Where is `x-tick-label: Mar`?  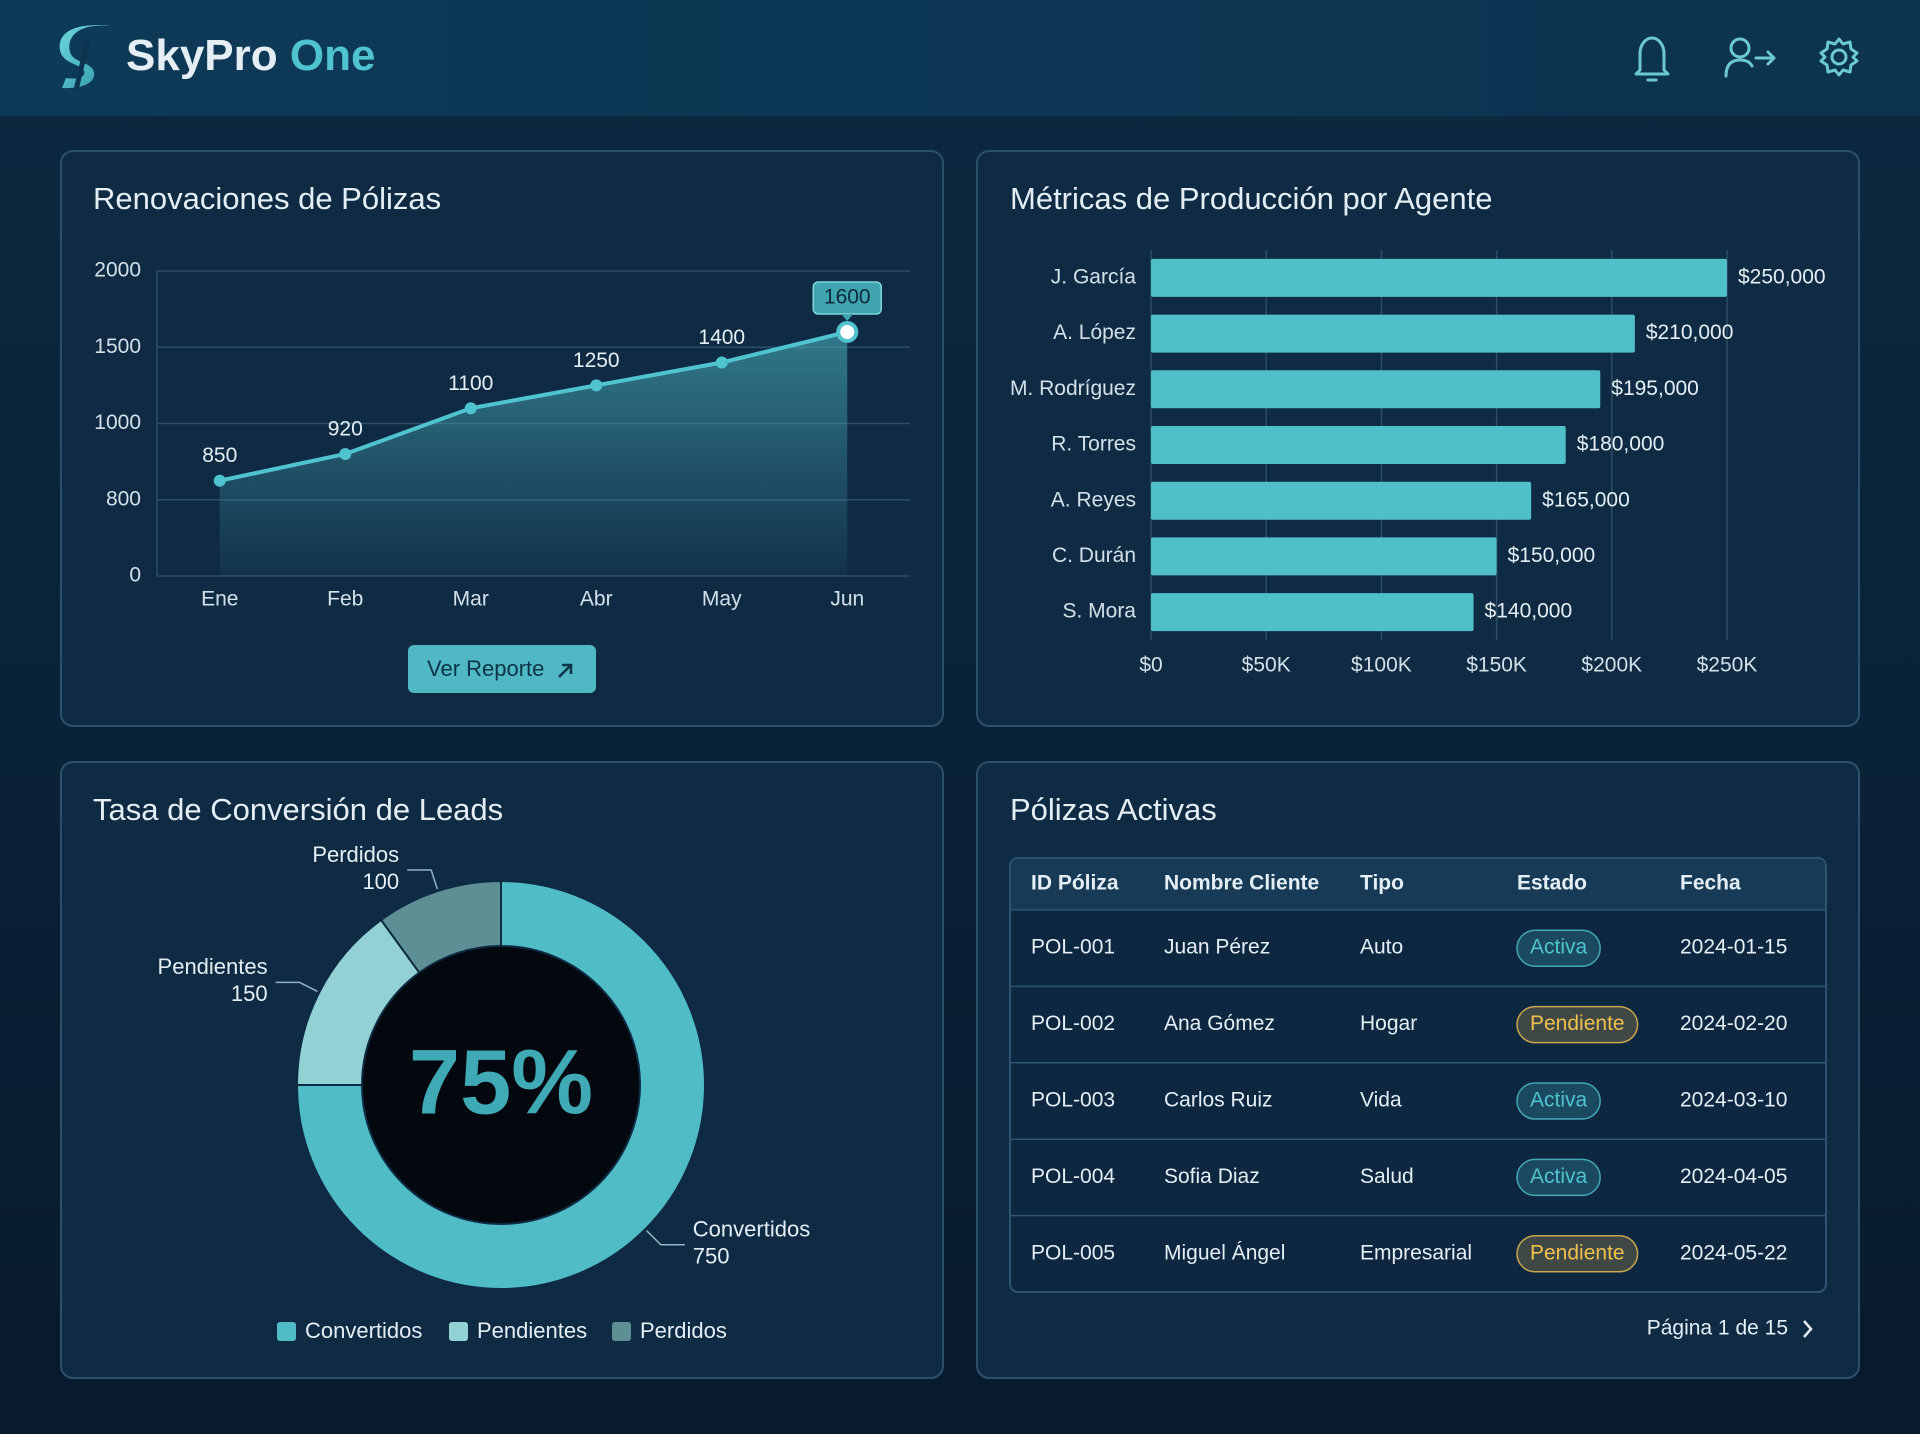 x-tick-label: Mar is located at coordinates (471, 599).